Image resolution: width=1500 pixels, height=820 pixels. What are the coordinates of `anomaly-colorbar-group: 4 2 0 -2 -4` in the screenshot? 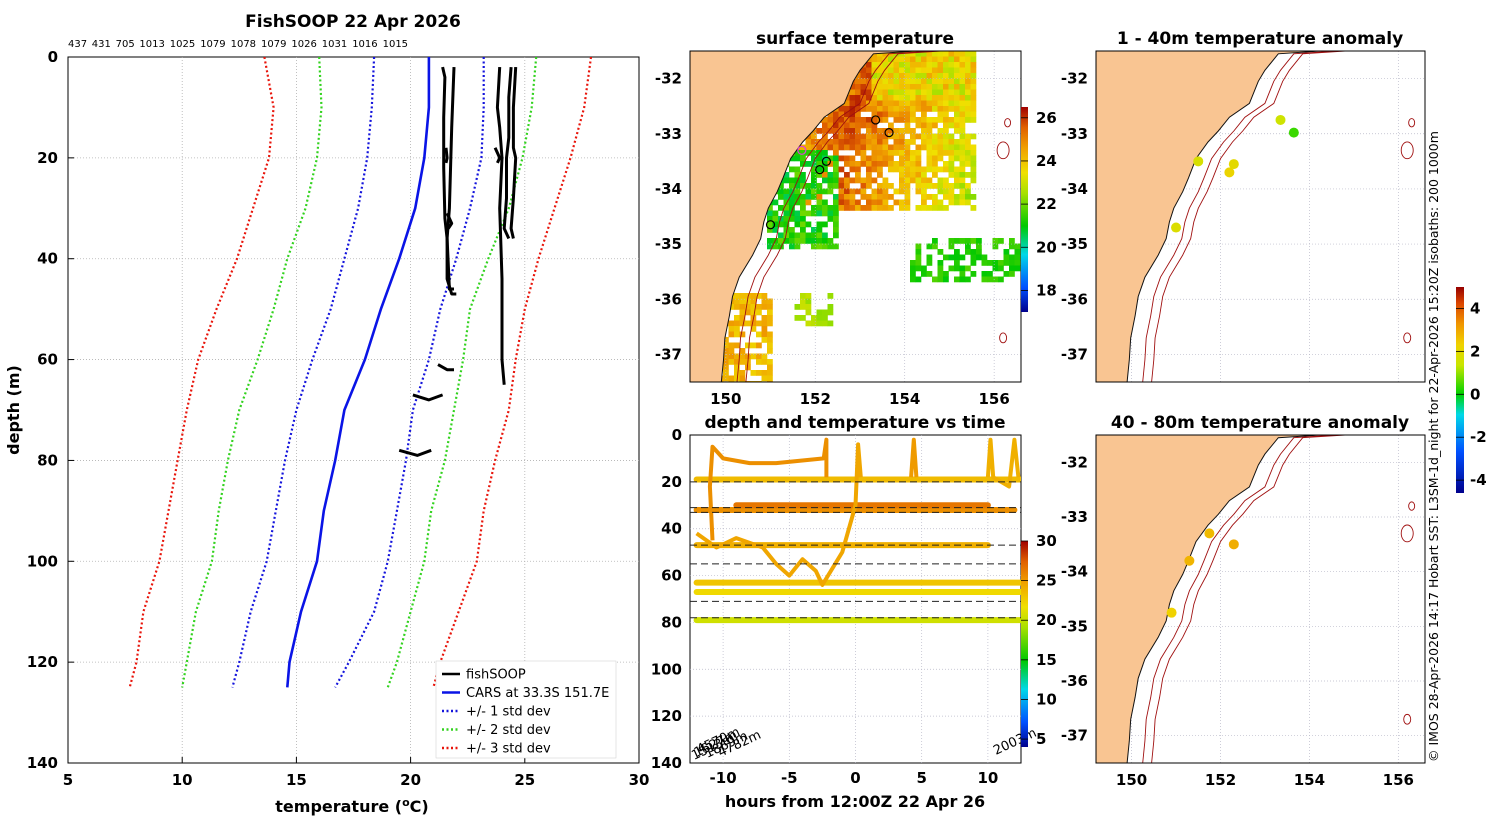 It's located at (1471, 390).